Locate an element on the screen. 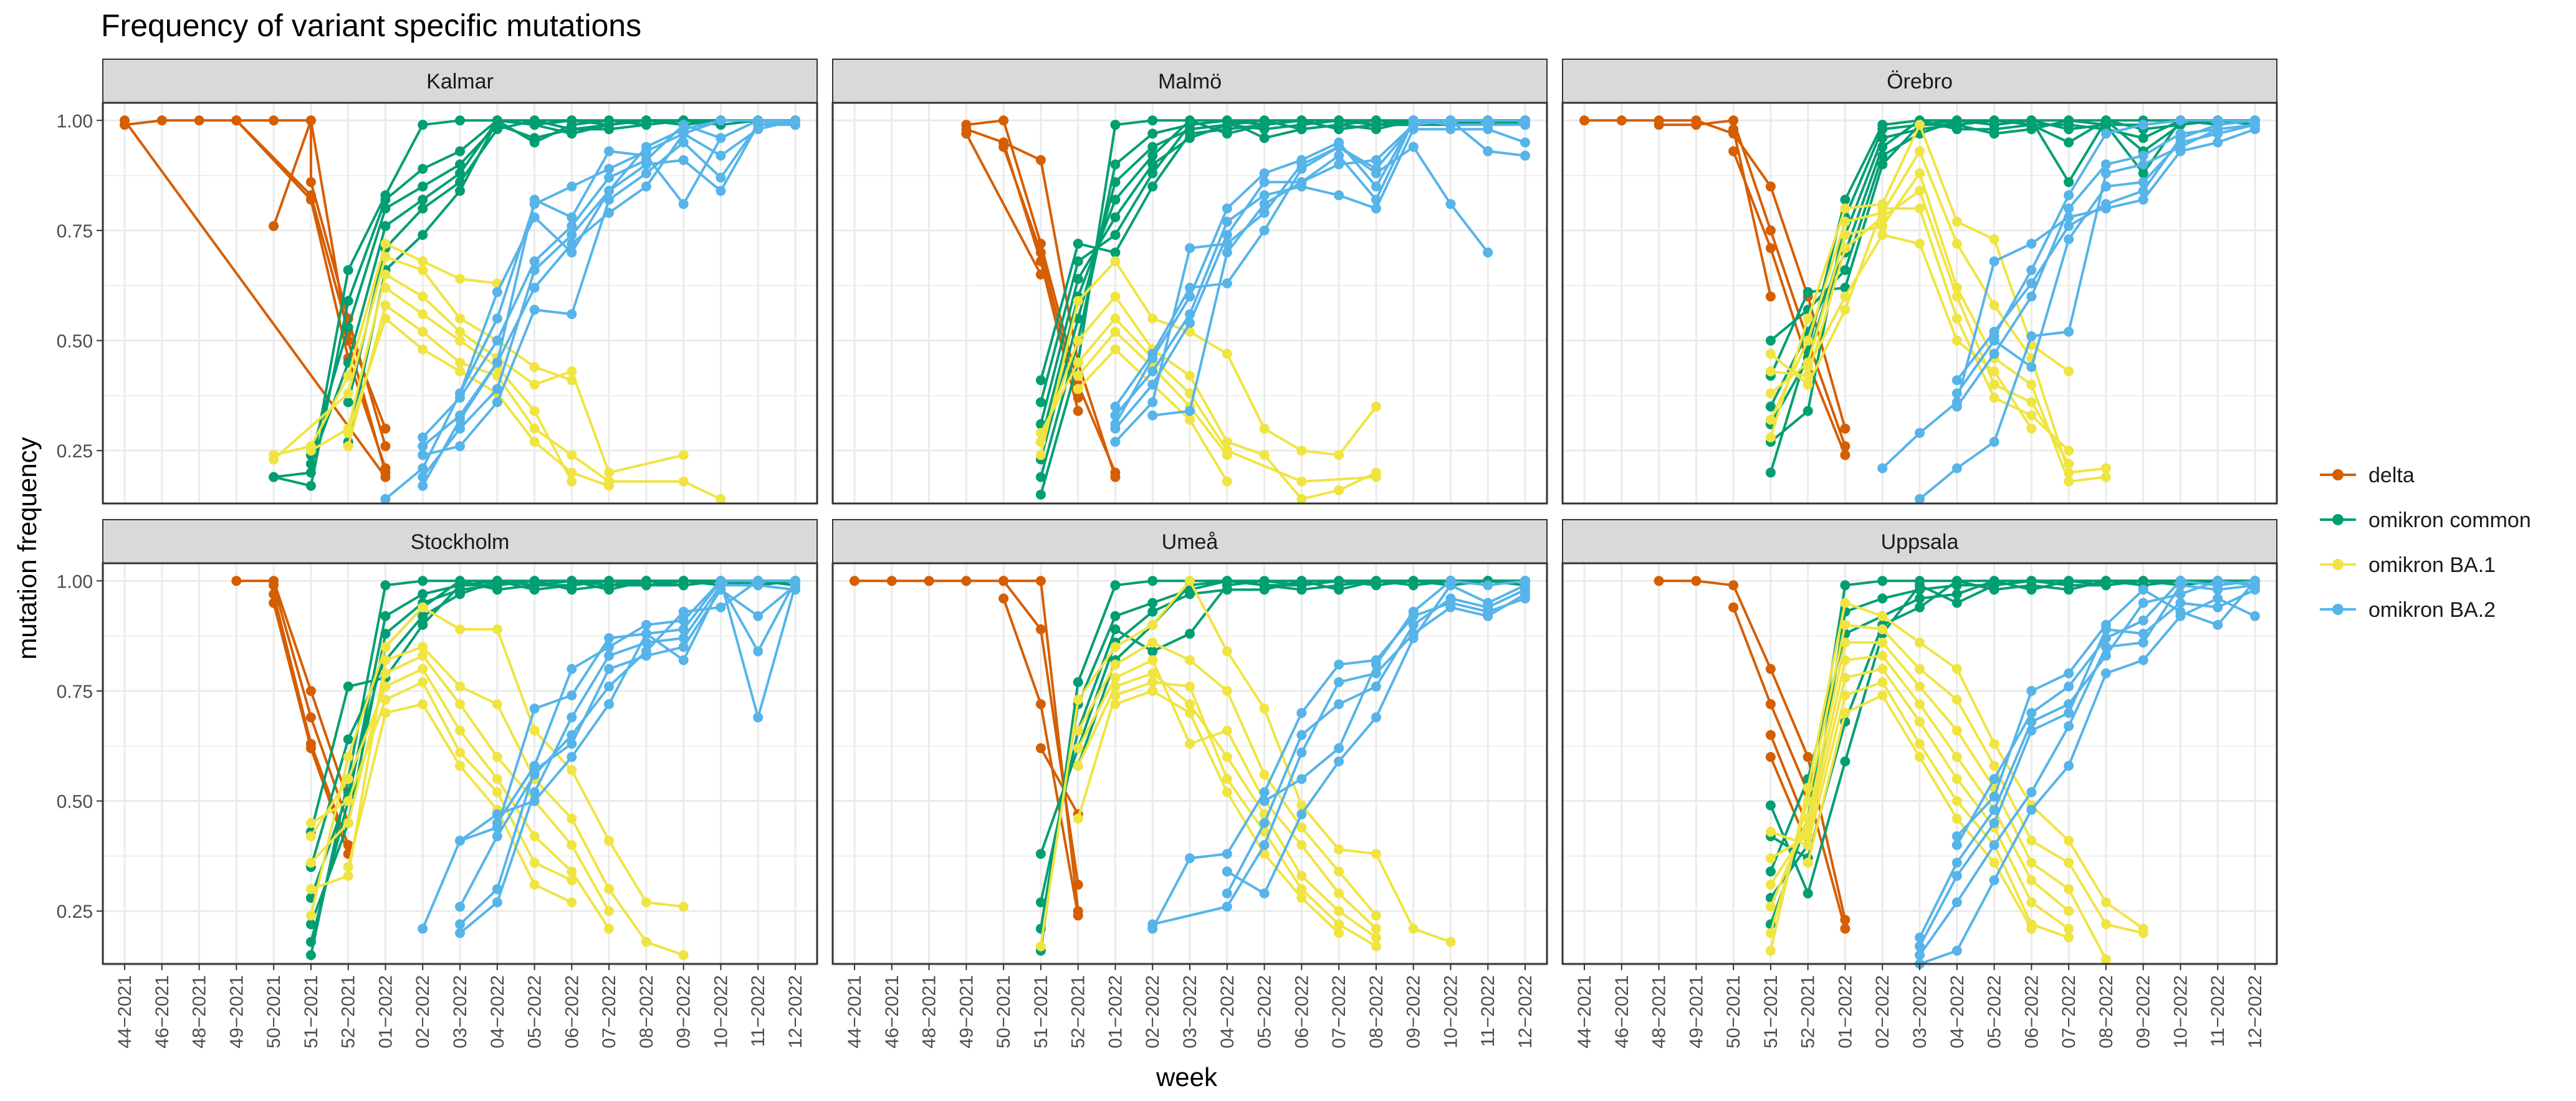  facet-strip-label: Kalmar is located at coordinates (460, 81).